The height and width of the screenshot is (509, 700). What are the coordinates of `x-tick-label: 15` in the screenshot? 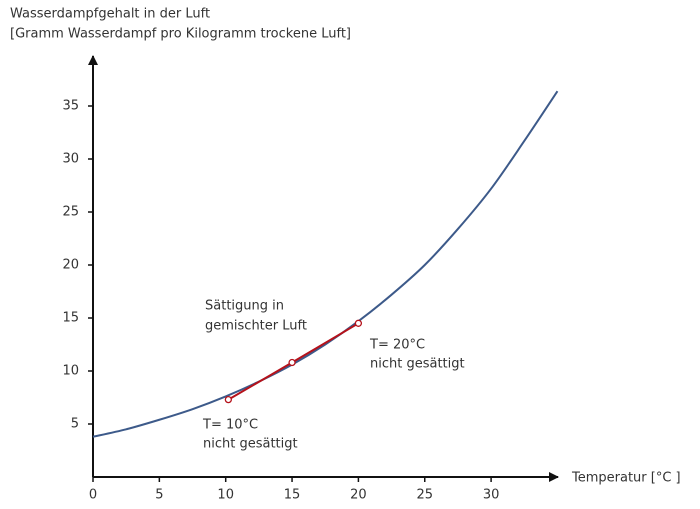 It's located at (292, 495).